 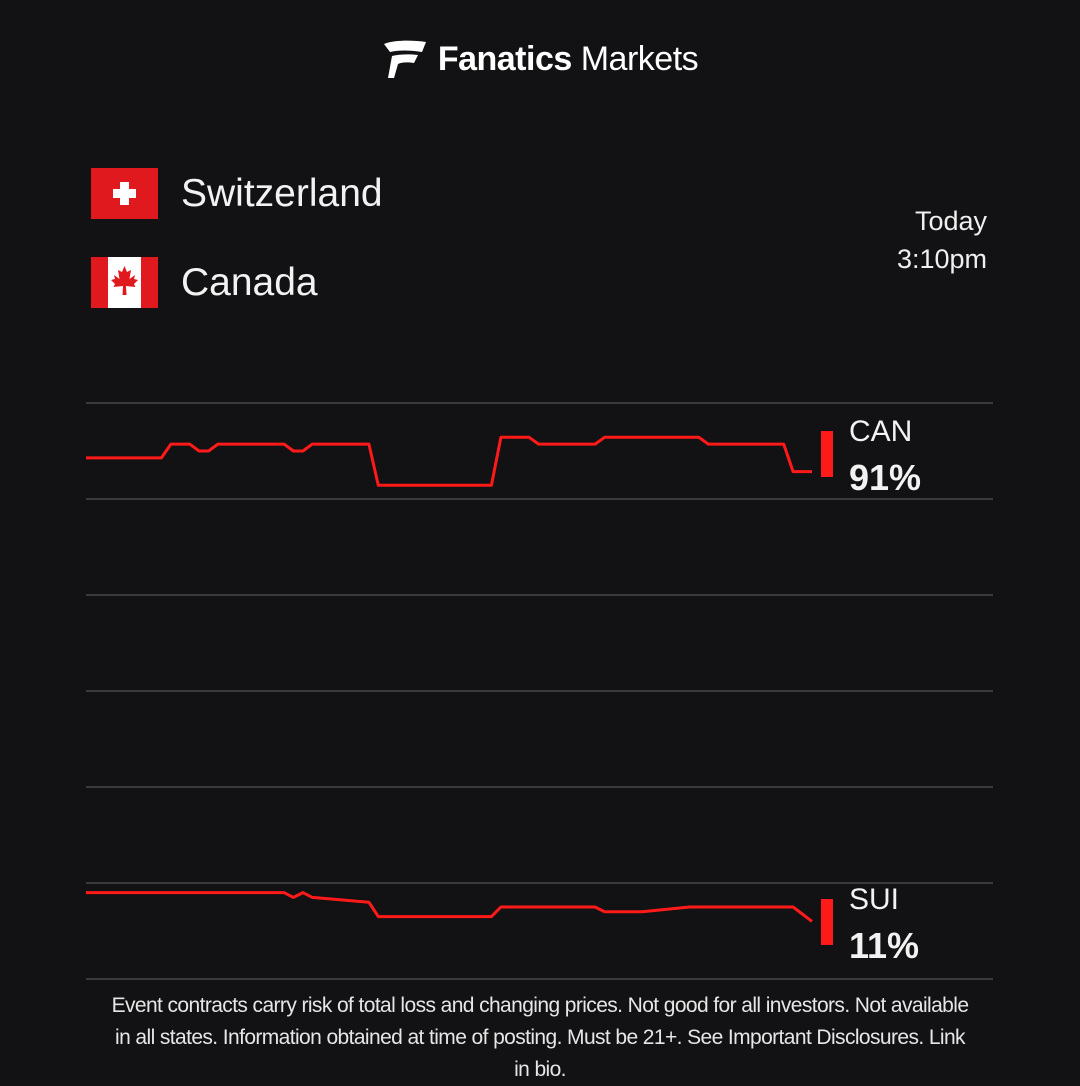 What do you see at coordinates (124, 193) in the screenshot?
I see `flag-switzerland-icon` at bounding box center [124, 193].